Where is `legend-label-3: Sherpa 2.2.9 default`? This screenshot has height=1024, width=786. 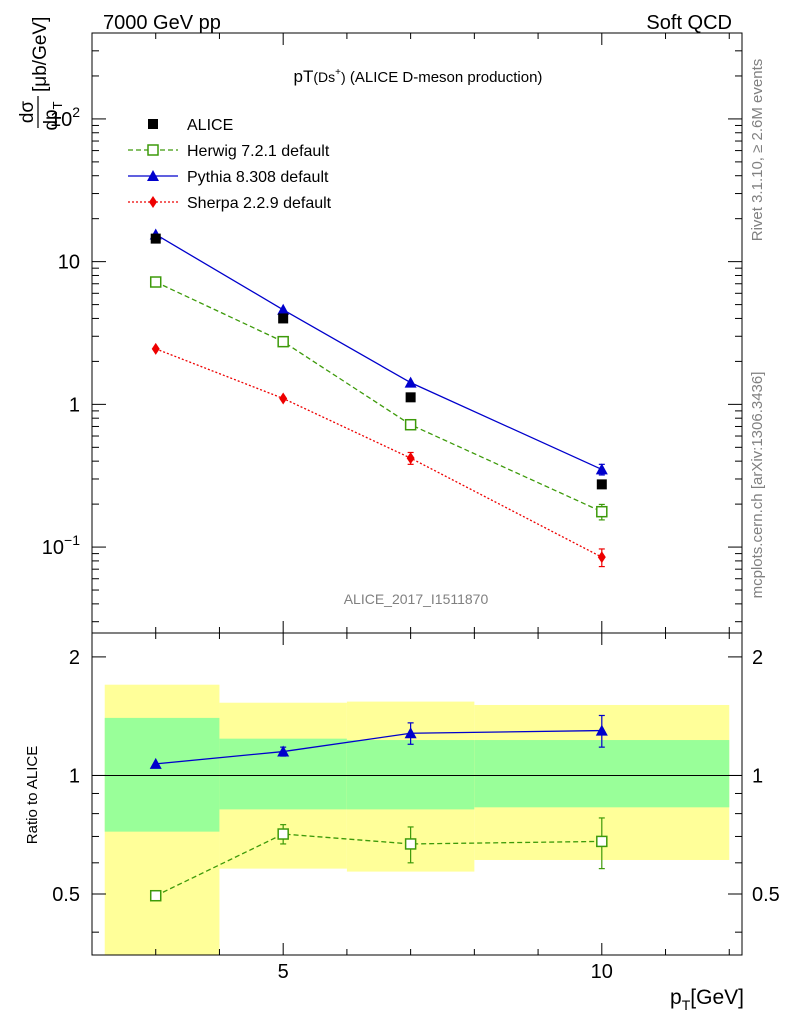
legend-label-3: Sherpa 2.2.9 default is located at coordinates (259, 203).